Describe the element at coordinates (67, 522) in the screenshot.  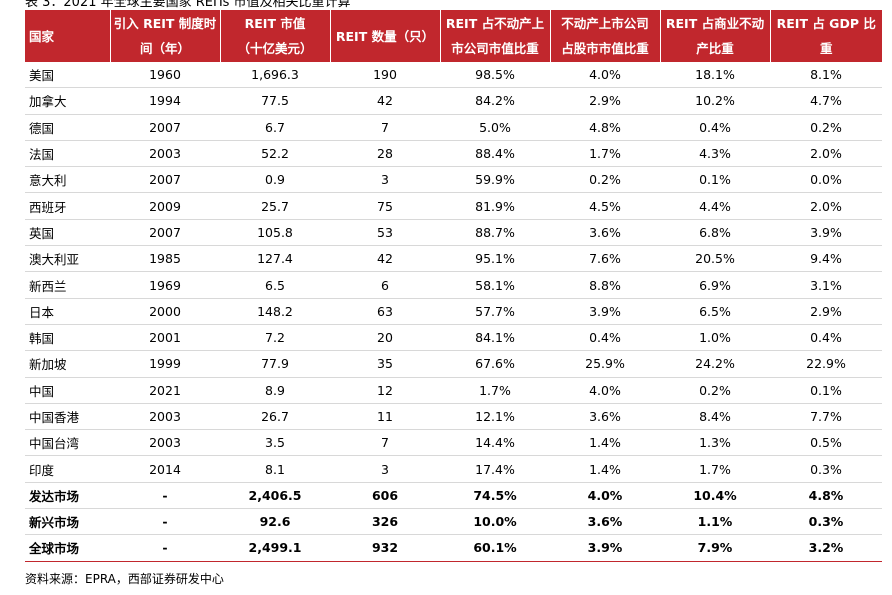
I see `cell: 新兴市场` at that location.